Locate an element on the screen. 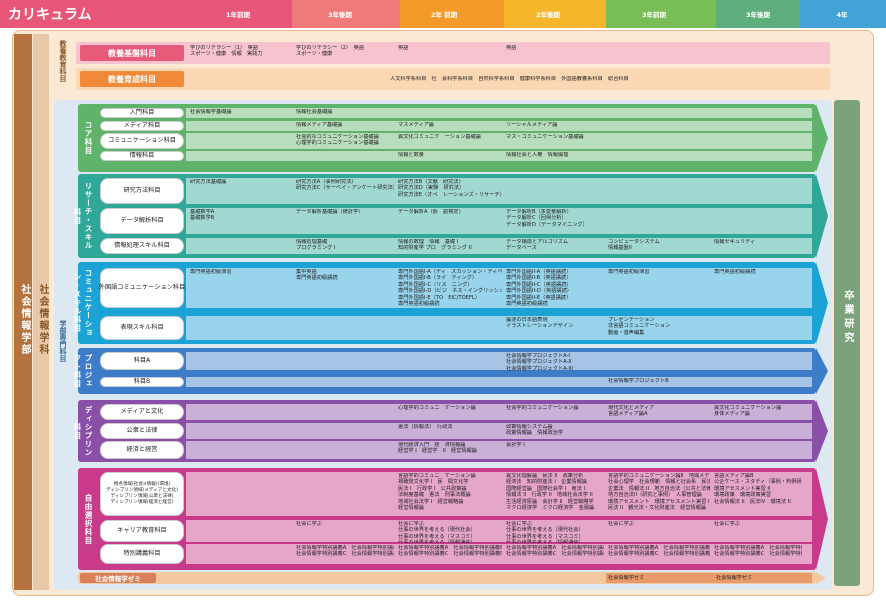  subject-cell: 憲法（情報法） 行政法 is located at coordinates (425, 427).